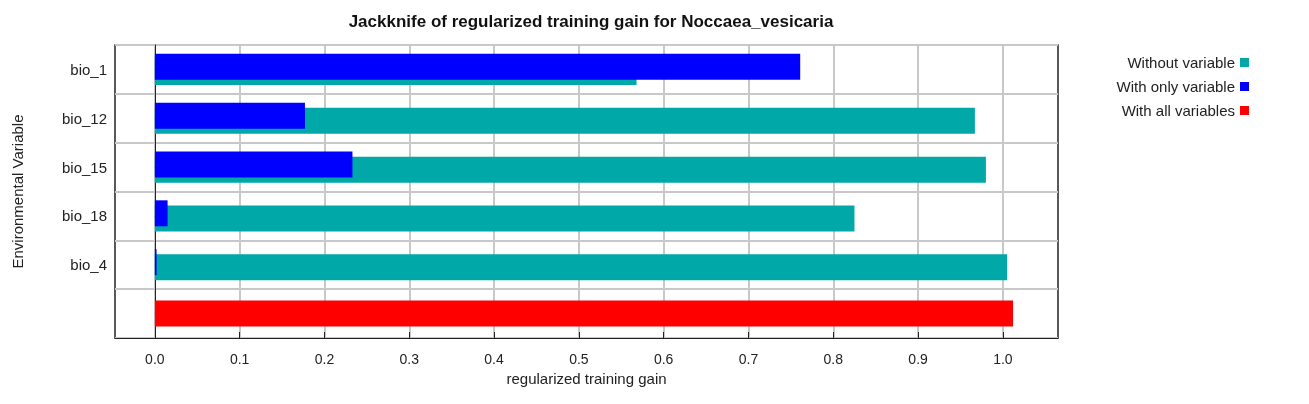  I want to click on y-tick-label: bio_18, so click(84, 216).